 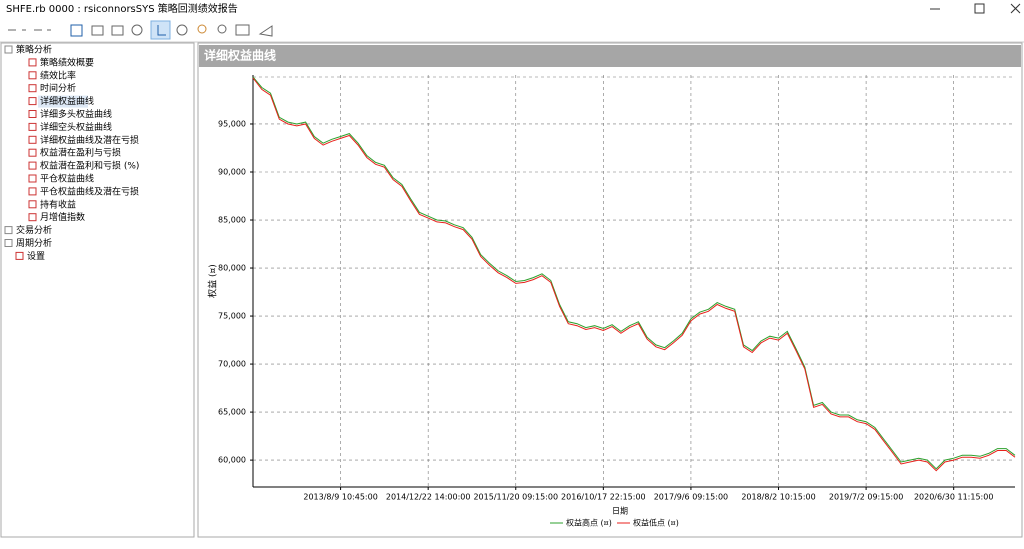 What do you see at coordinates (34, 230) in the screenshot?
I see `tree-node: 交易分析` at bounding box center [34, 230].